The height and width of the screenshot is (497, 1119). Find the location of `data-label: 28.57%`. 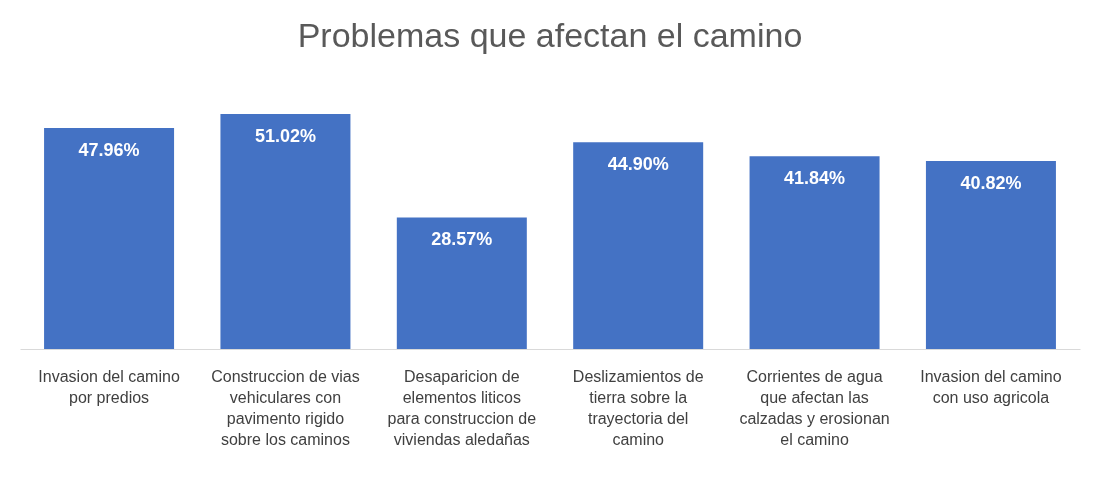

data-label: 28.57% is located at coordinates (462, 239).